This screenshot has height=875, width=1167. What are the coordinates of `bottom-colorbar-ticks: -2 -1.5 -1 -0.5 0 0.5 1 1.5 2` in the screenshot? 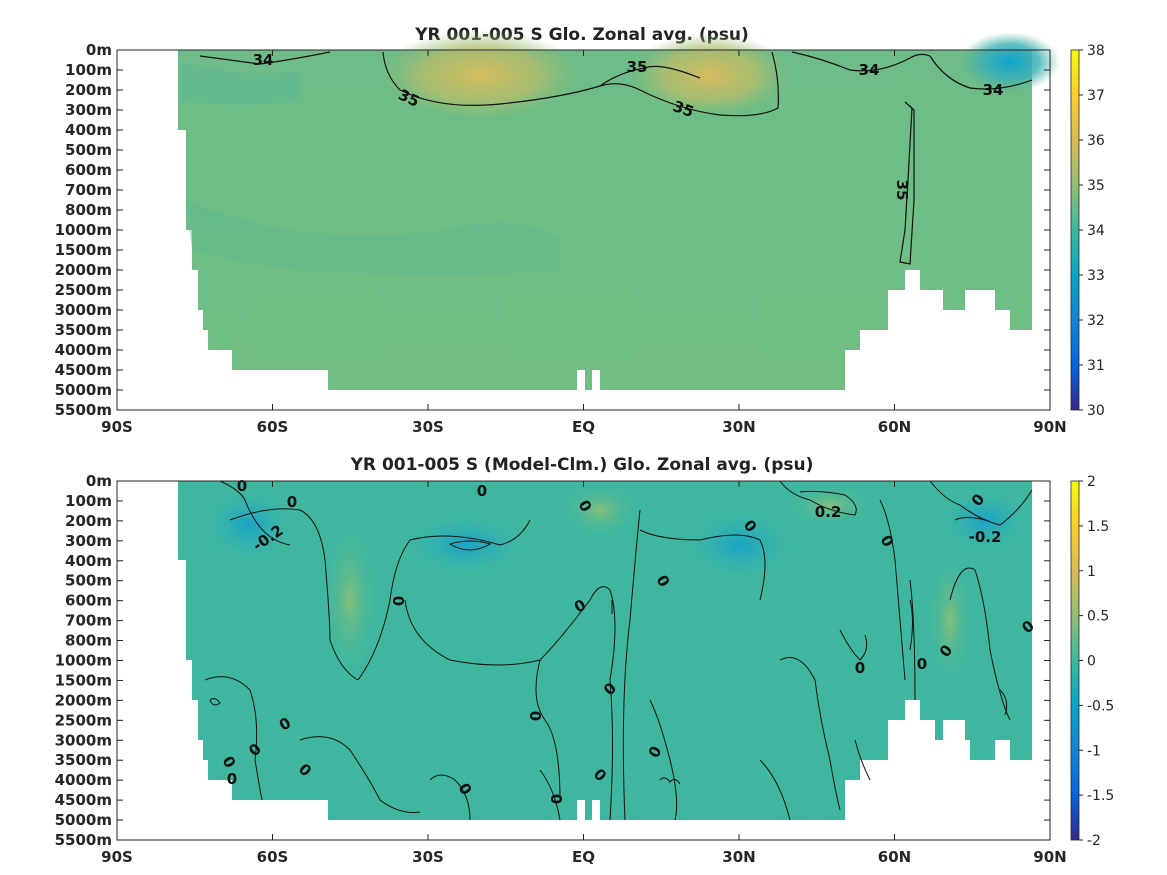 It's located at (1096, 661).